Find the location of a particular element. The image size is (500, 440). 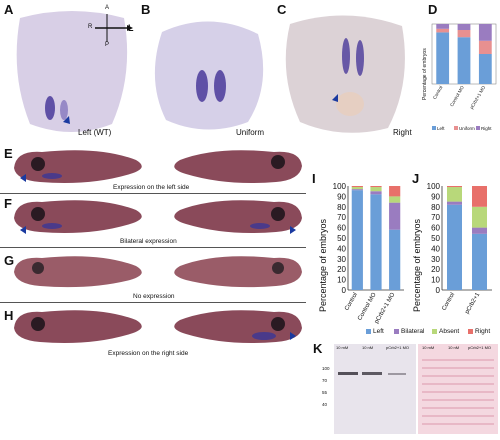

caption-h: Expression on the right side is located at coordinates (148, 353).